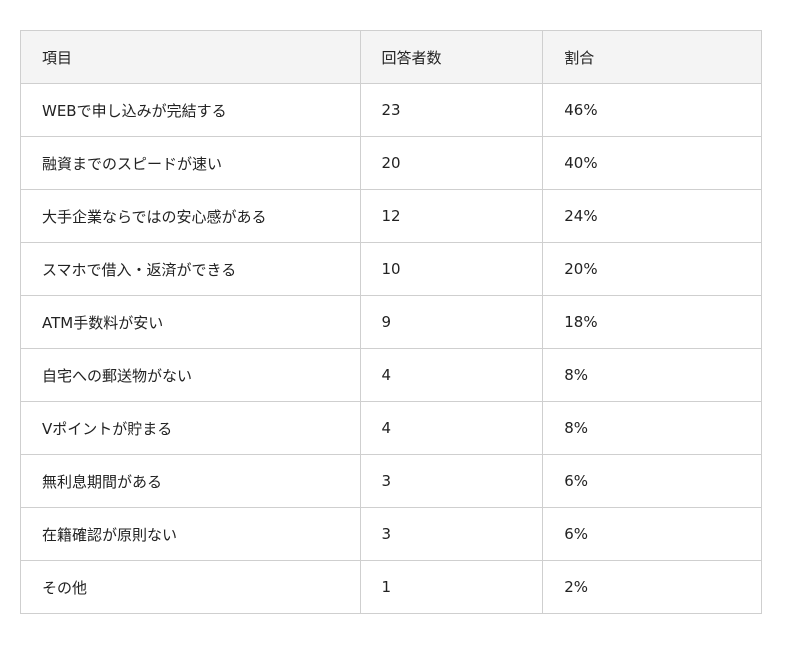  I want to click on table-row: 融資までのスピードが速い 20 40%, so click(391, 163).